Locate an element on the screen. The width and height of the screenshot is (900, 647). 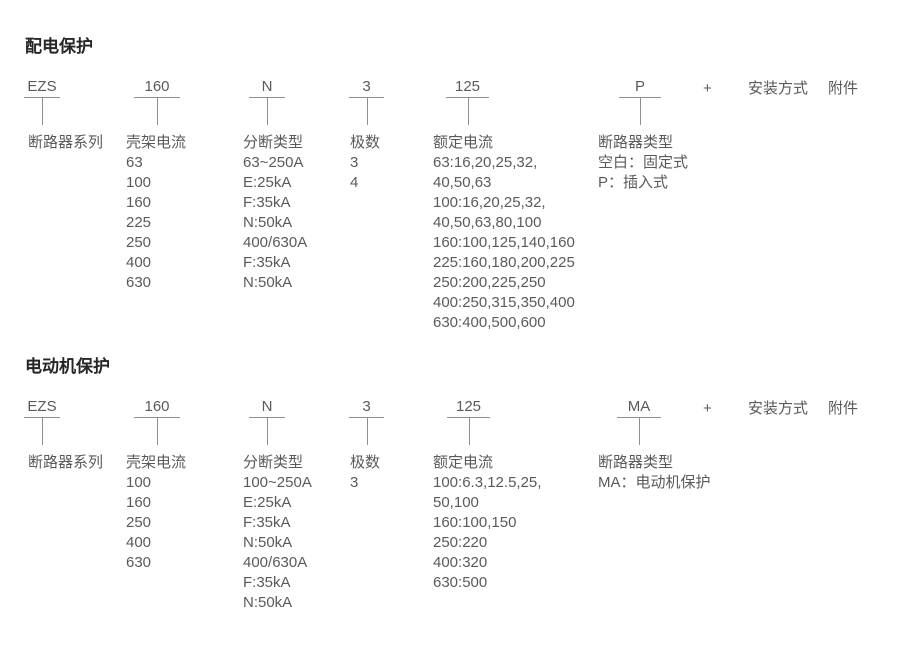
list-item: 4 is located at coordinates (354, 182).